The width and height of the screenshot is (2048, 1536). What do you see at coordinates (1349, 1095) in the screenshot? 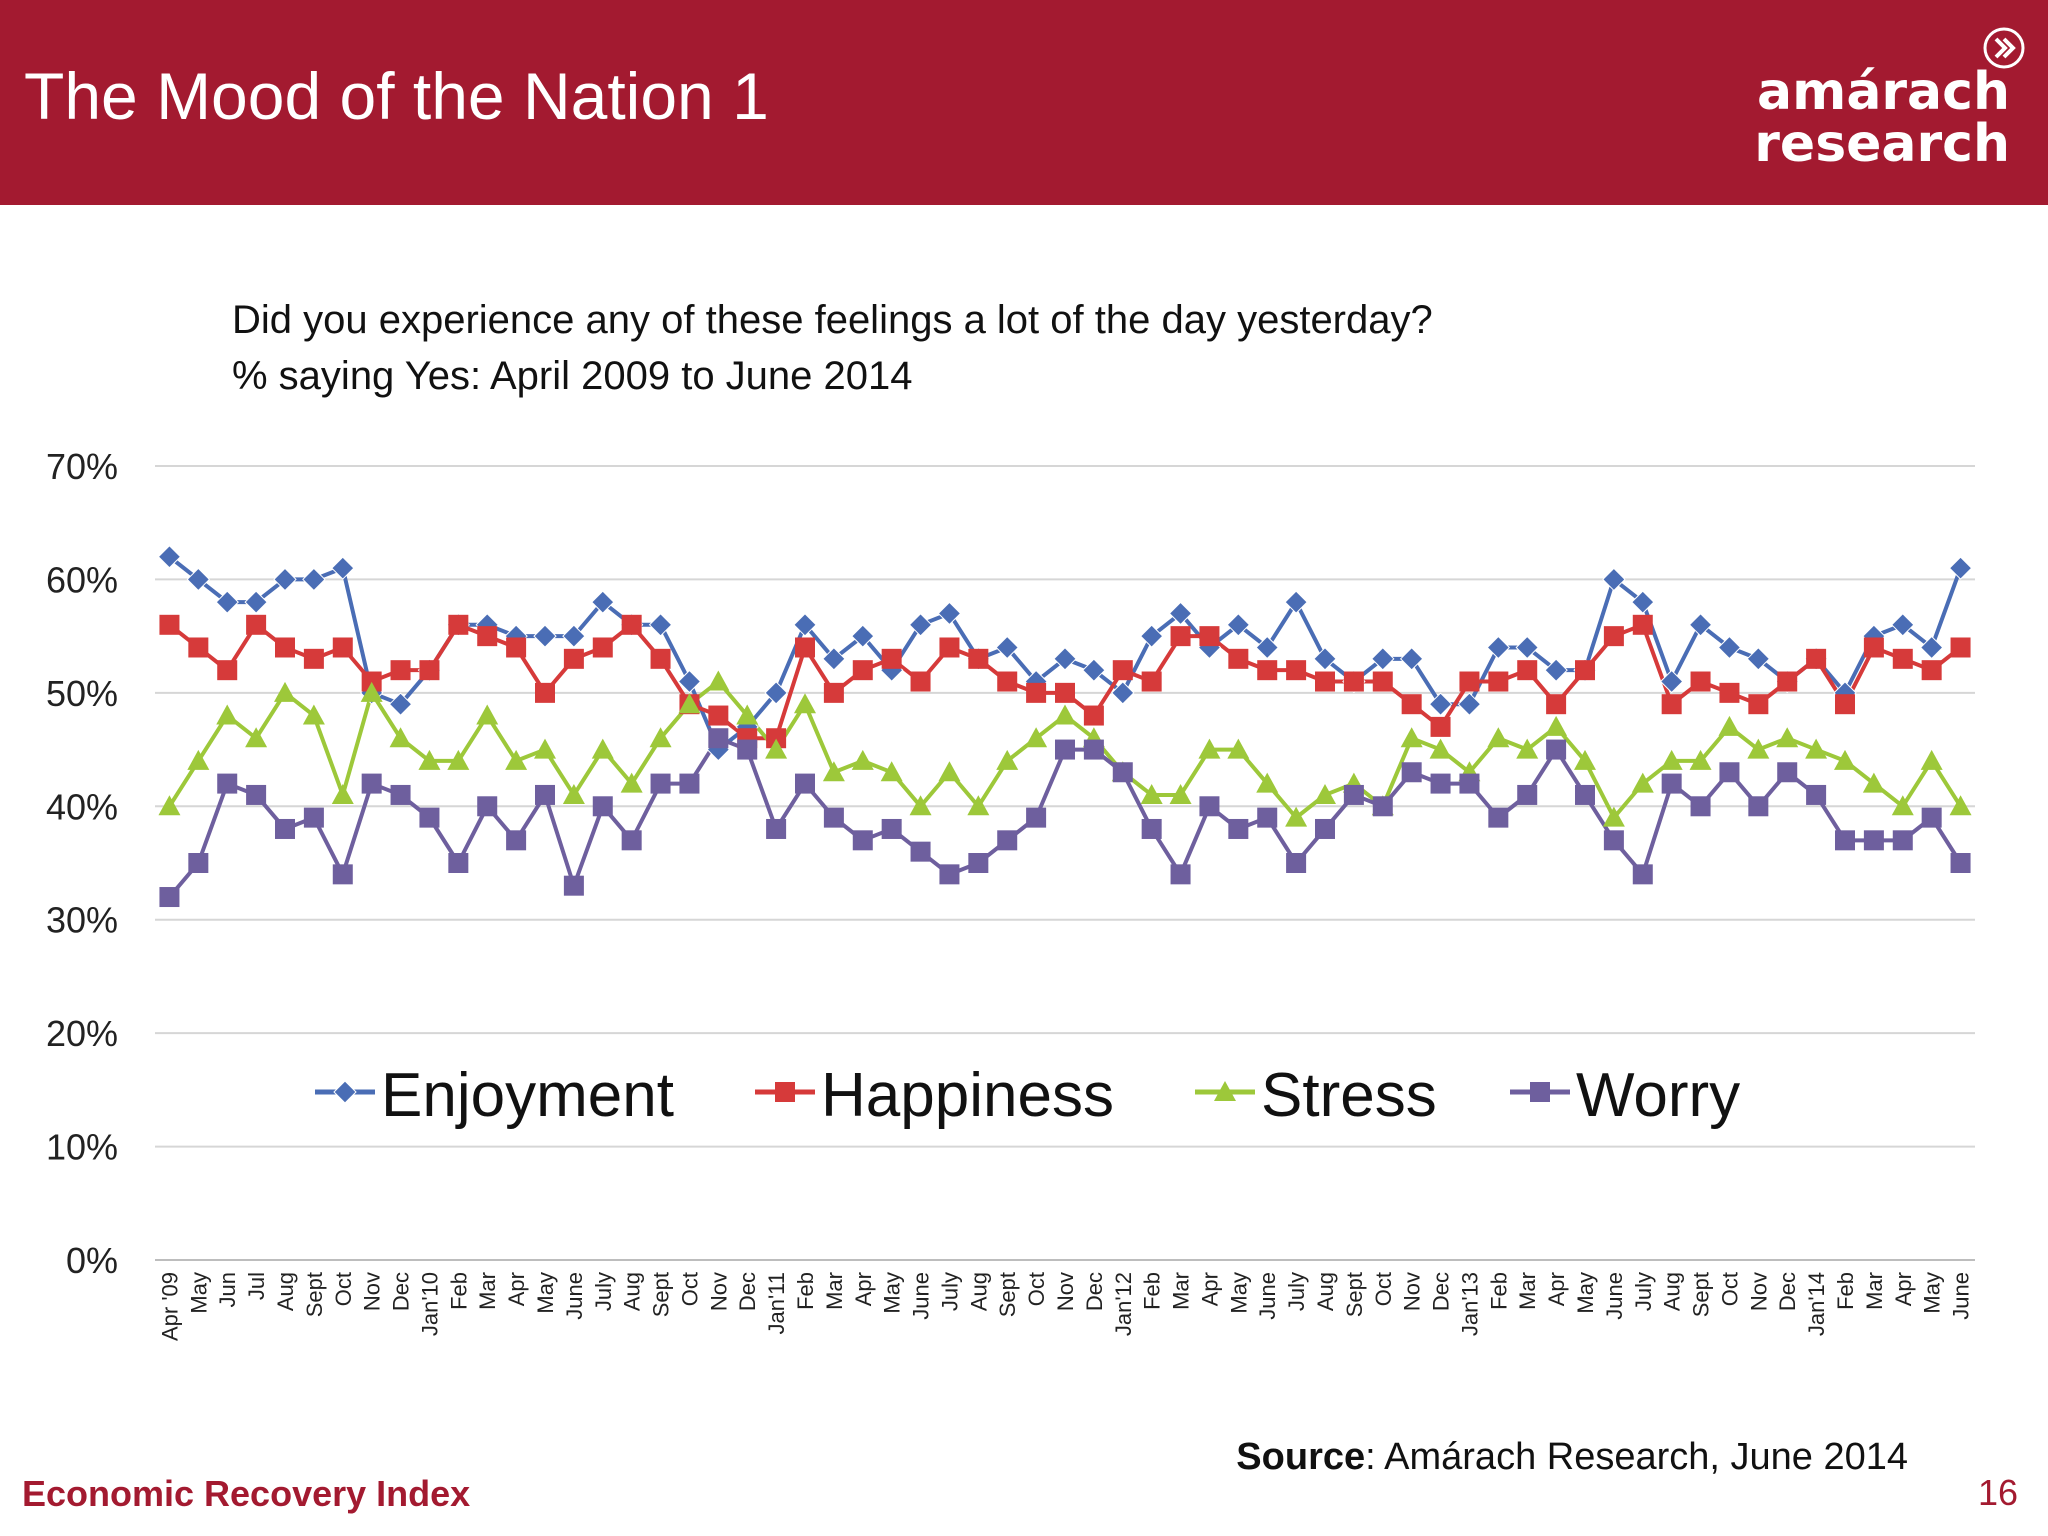
I see `legend-label-stress: Stress` at bounding box center [1349, 1095].